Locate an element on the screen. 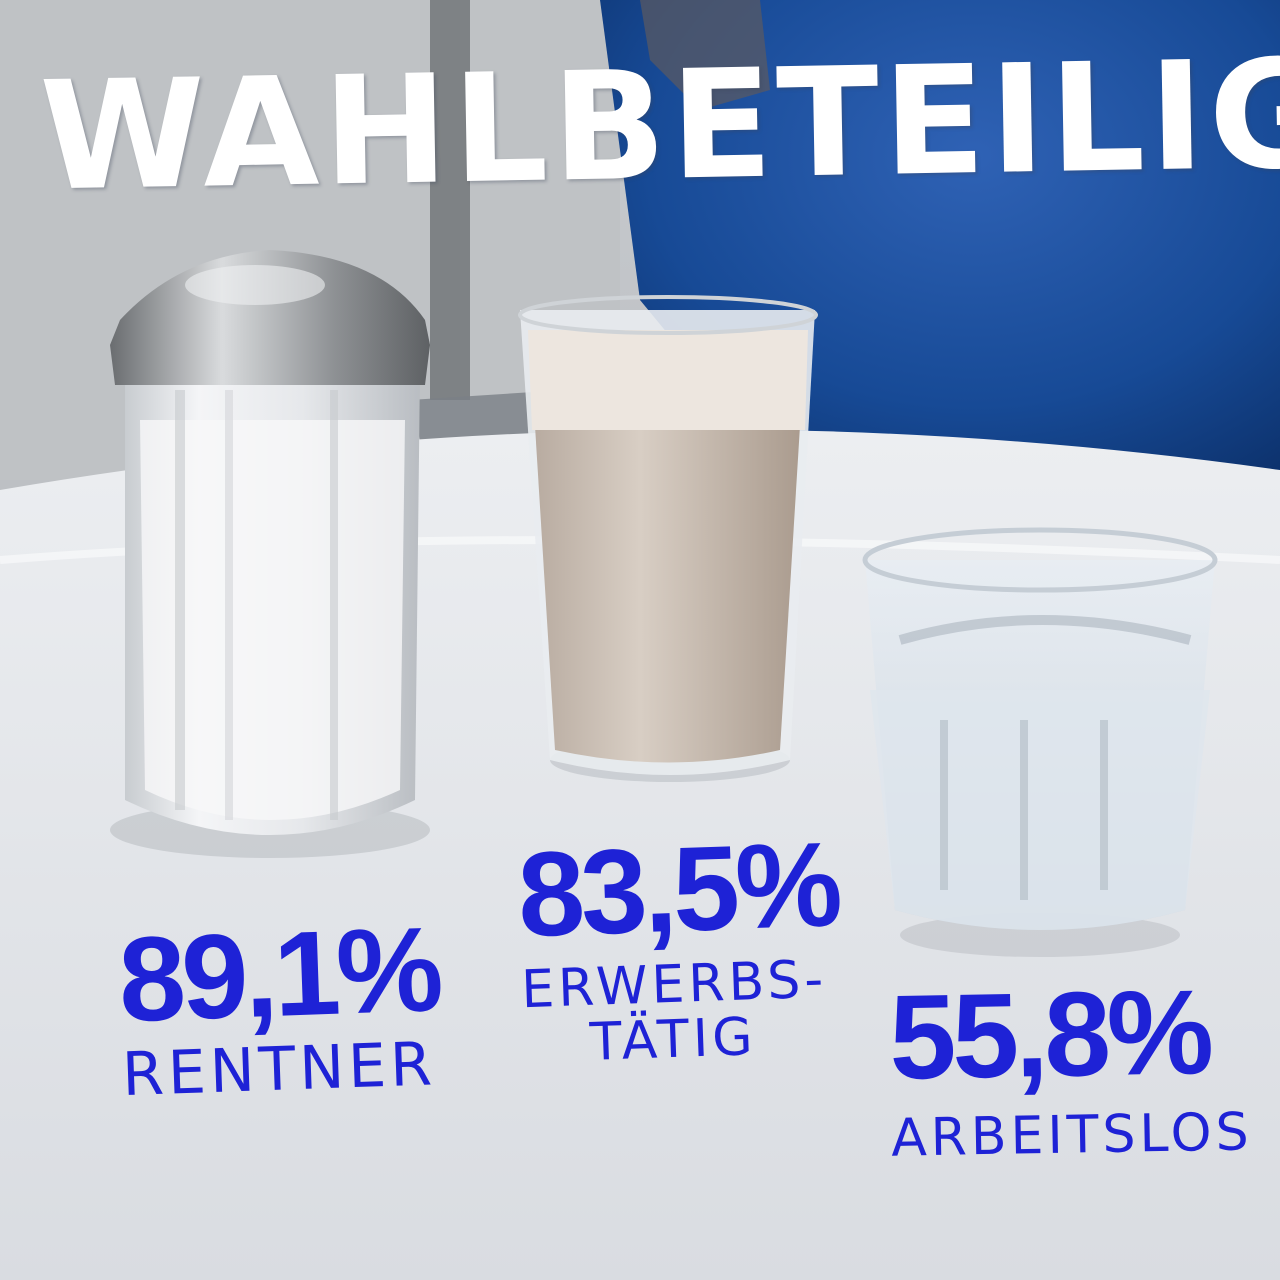  sugar-dispenser is located at coordinates (270, 554).